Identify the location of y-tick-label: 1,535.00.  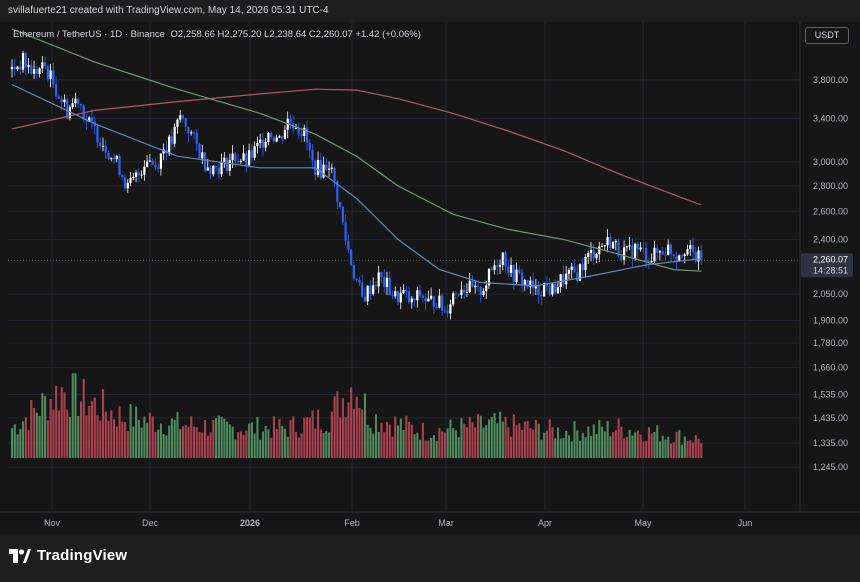
(830, 395).